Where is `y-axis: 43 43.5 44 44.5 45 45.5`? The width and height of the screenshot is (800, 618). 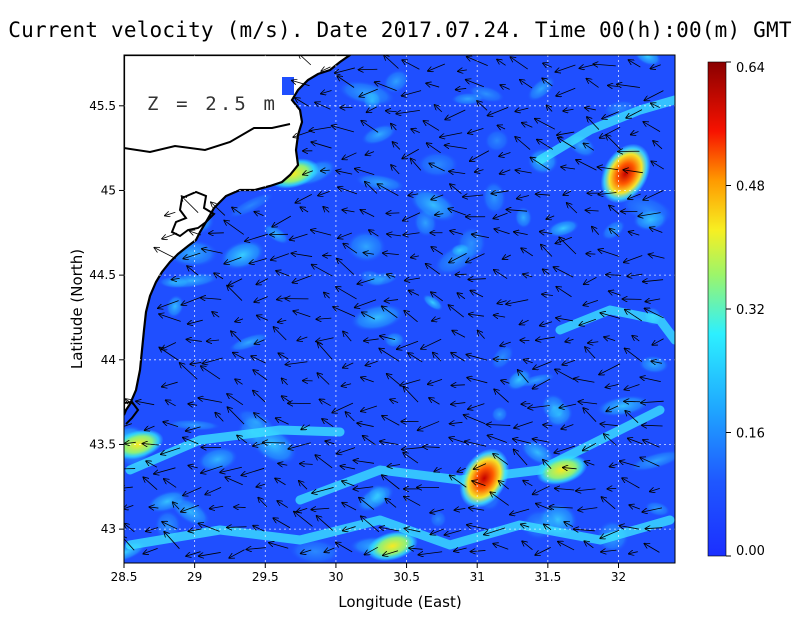 y-axis: 43 43.5 44 44.5 45 45.5 is located at coordinates (106, 317).